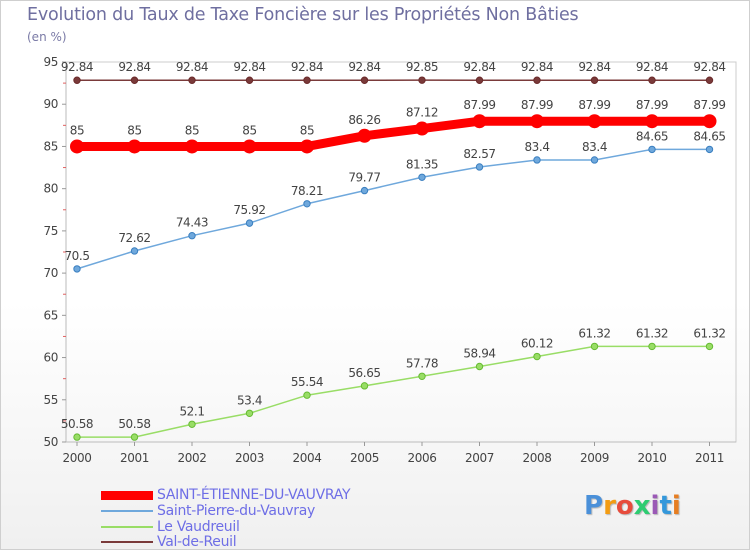 This screenshot has width=750, height=552. Describe the element at coordinates (198, 527) in the screenshot. I see `legend-label-le-vaudreuil: Le Vaudreuil` at that location.